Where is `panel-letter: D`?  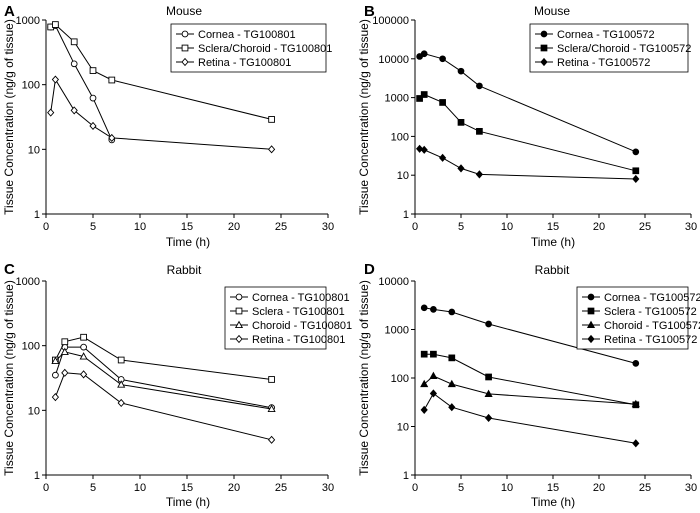
panel-letter: D is located at coordinates (369, 269).